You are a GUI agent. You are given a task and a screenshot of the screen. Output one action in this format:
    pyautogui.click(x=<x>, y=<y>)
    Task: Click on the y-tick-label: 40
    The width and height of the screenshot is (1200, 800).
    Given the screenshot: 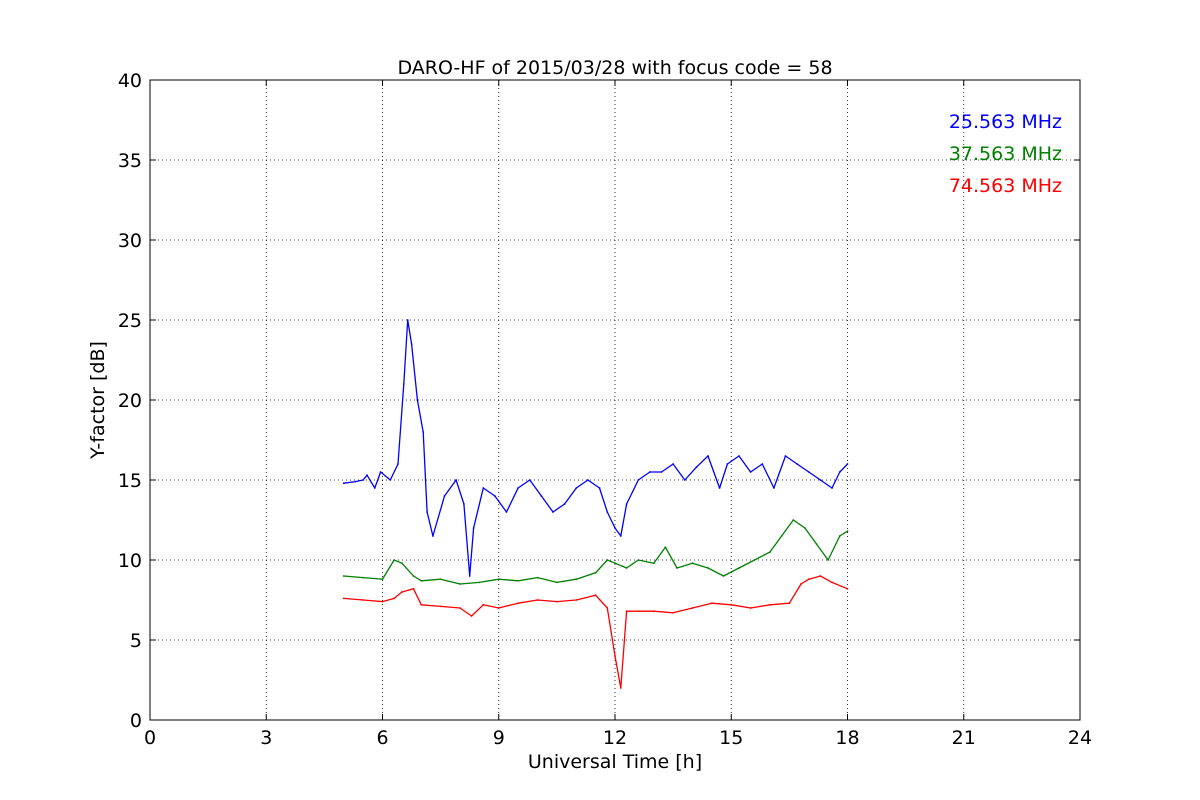 What is the action you would take?
    pyautogui.click(x=130, y=81)
    